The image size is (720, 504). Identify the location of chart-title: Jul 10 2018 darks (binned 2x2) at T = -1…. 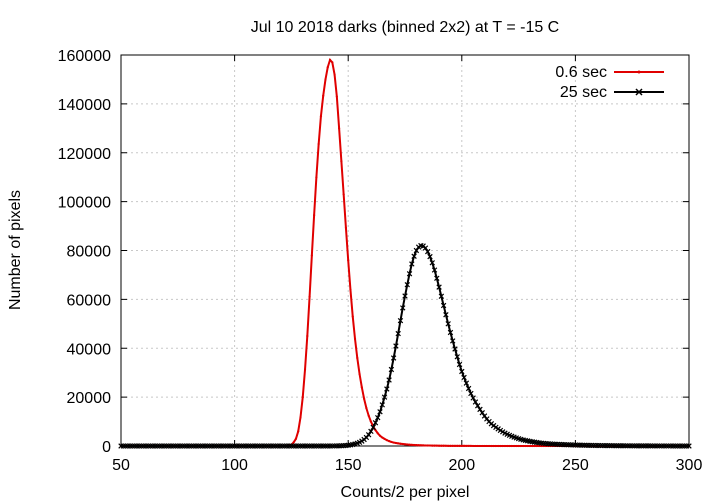
(405, 27).